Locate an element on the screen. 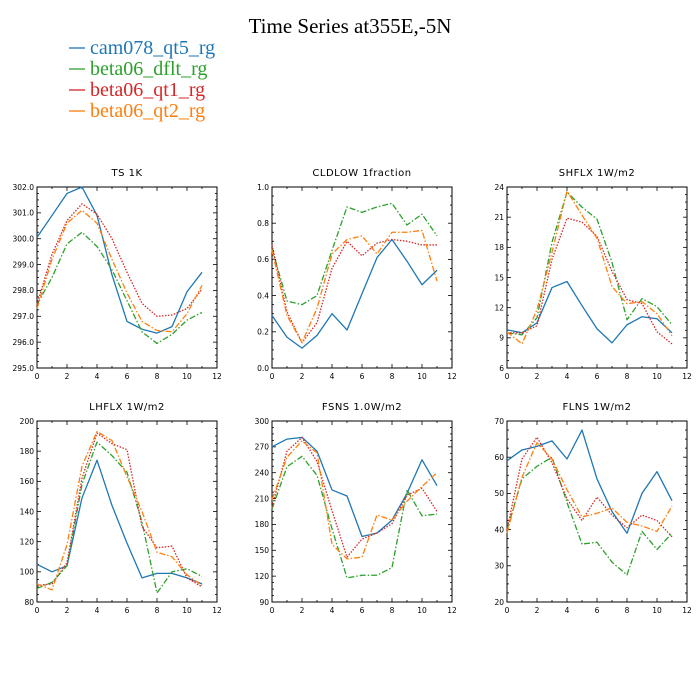 Image resolution: width=700 pixels, height=700 pixels. legend-label-2: beta06_qt1_rg is located at coordinates (147, 90).